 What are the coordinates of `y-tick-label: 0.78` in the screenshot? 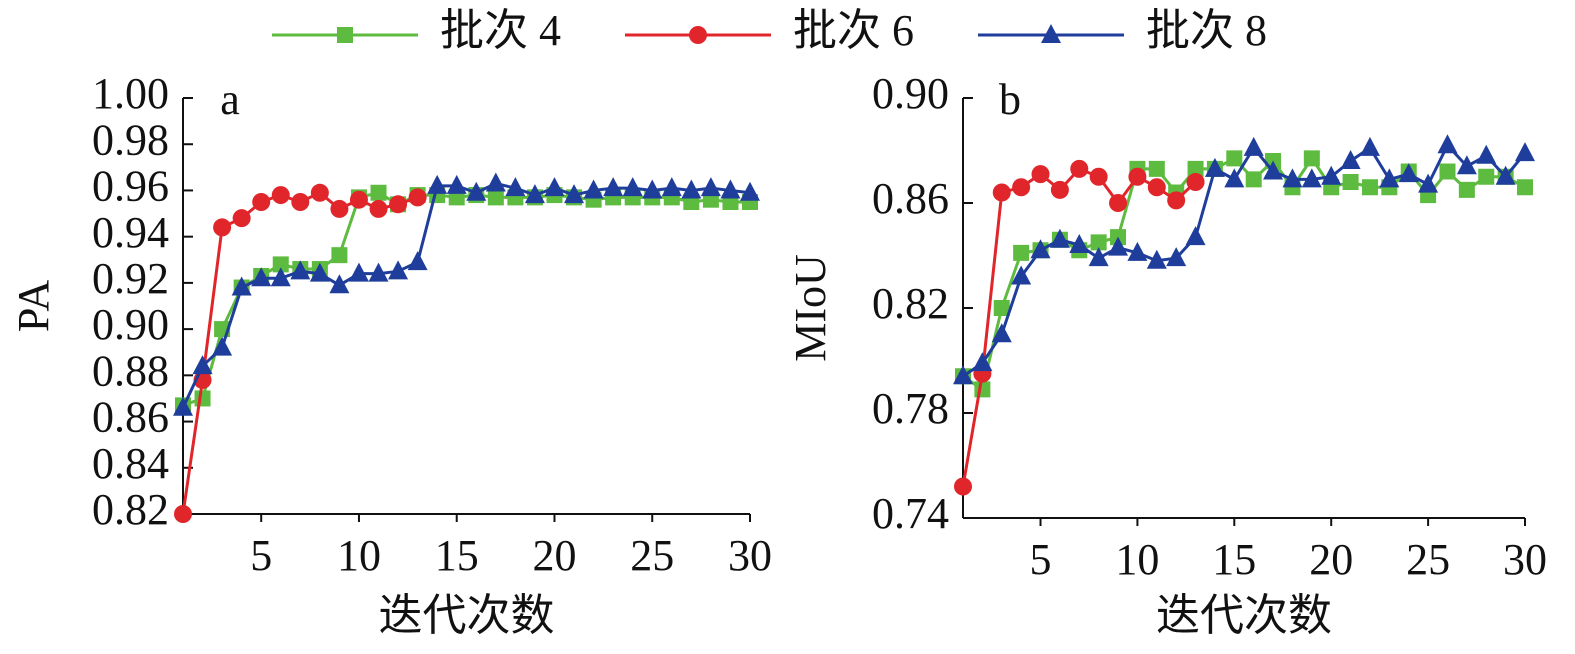 It's located at (910, 408).